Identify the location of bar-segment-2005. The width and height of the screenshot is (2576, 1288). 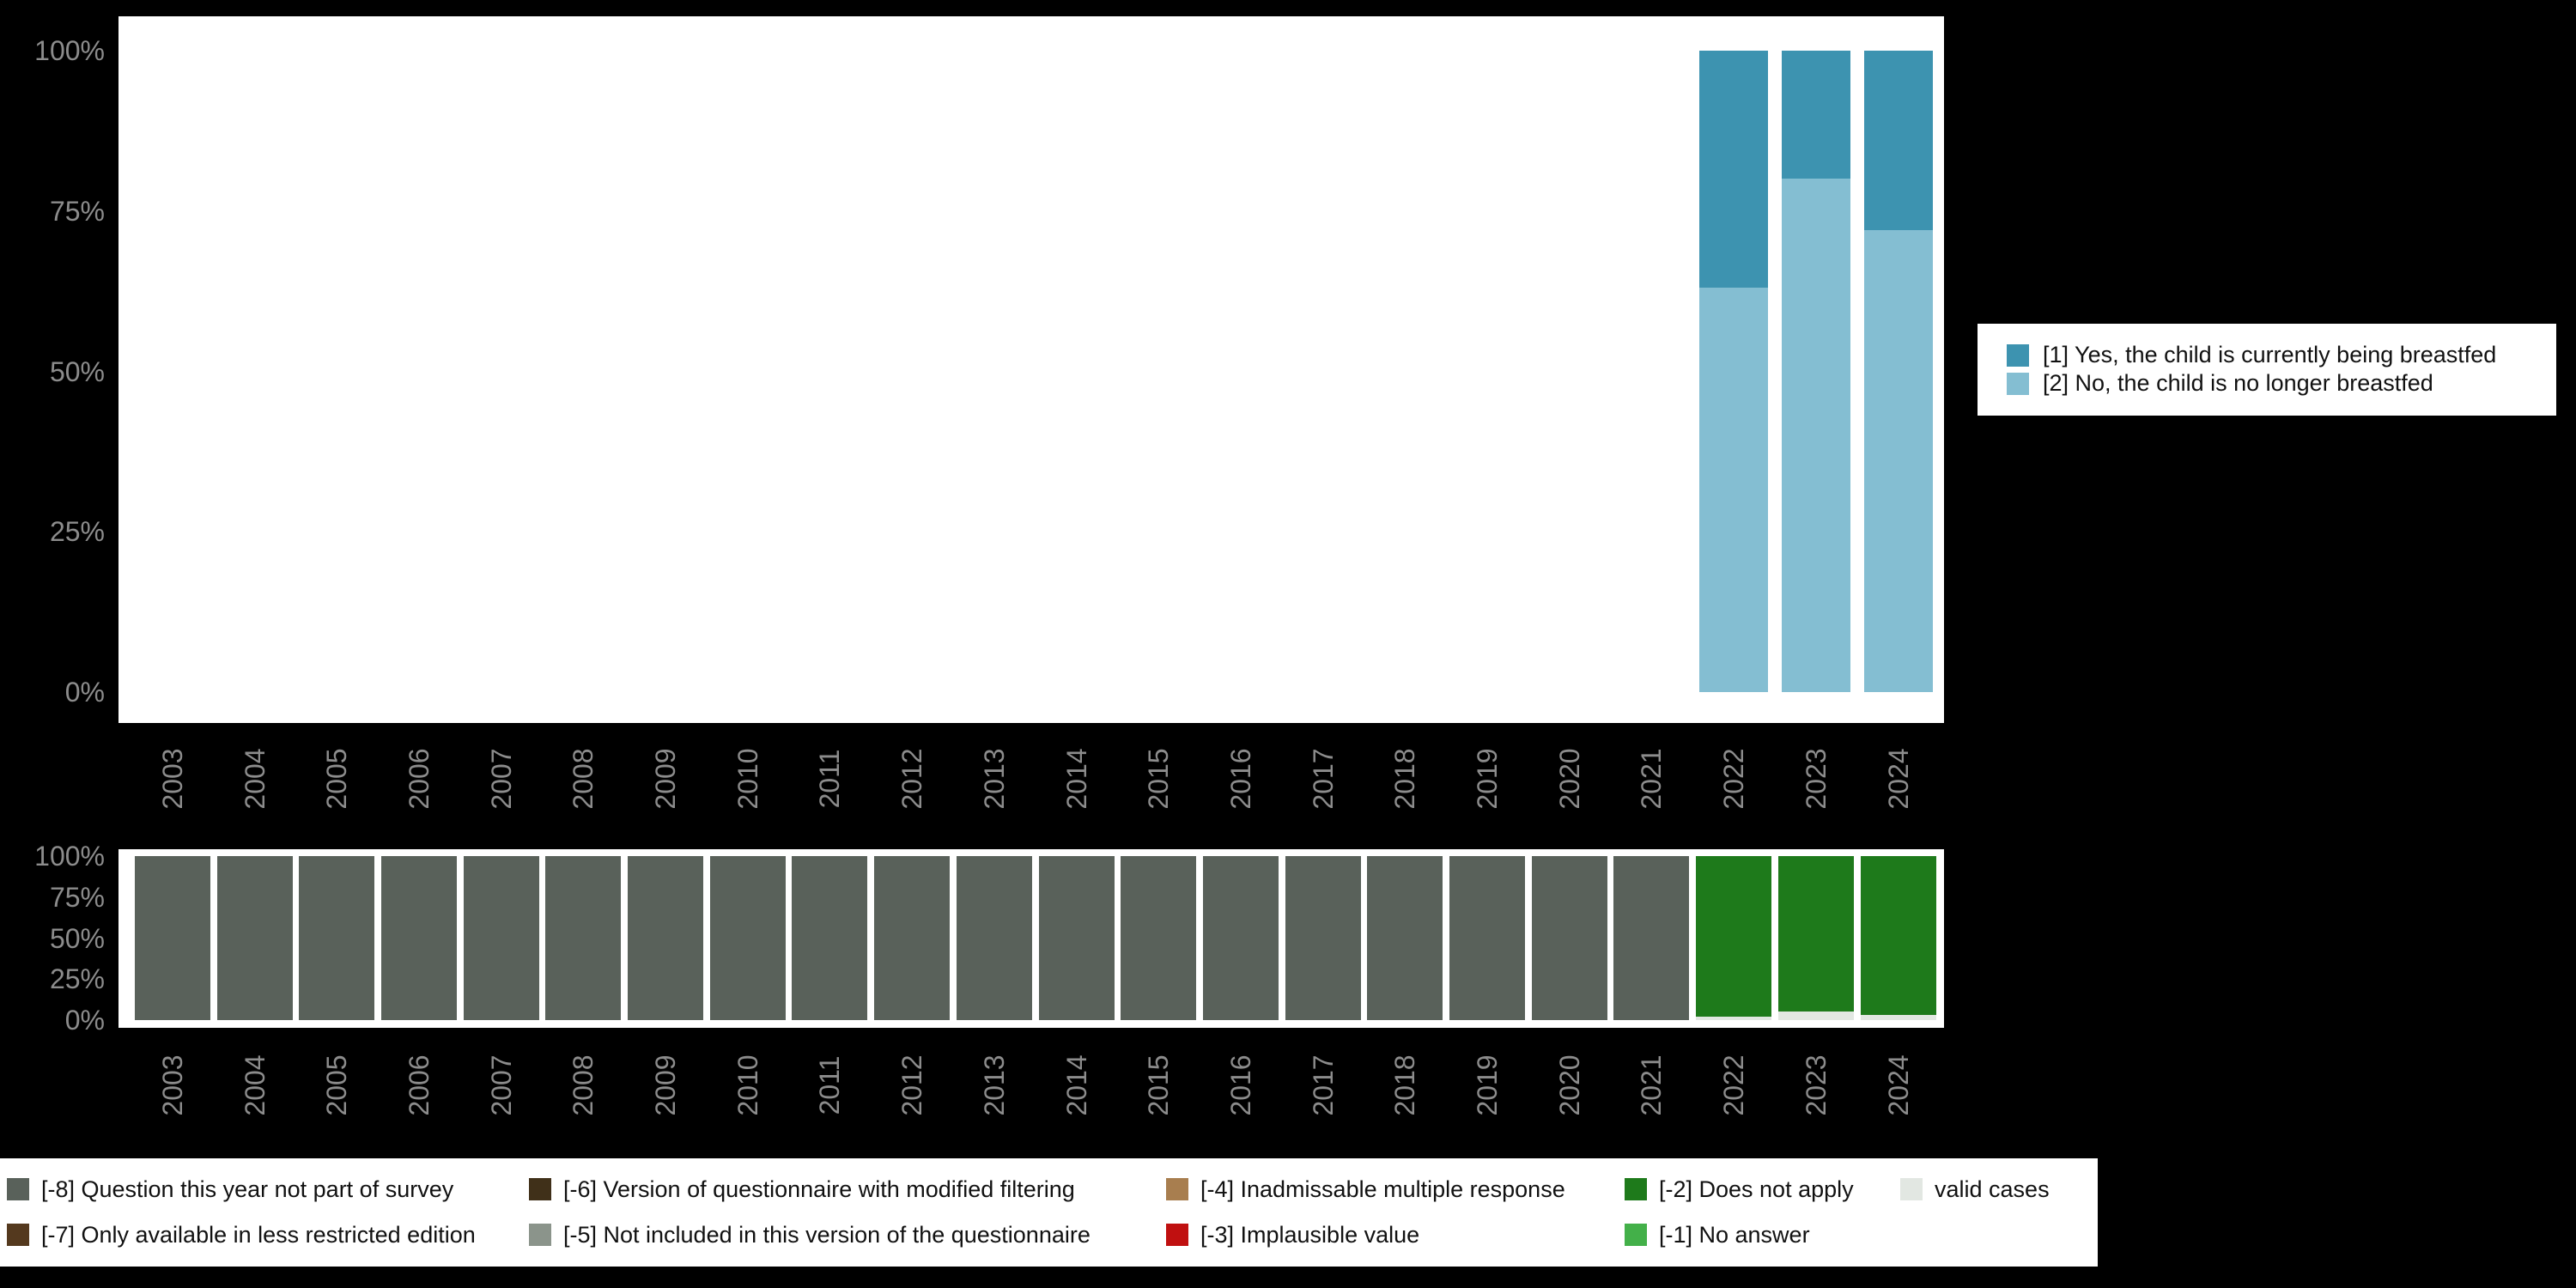
(337, 938).